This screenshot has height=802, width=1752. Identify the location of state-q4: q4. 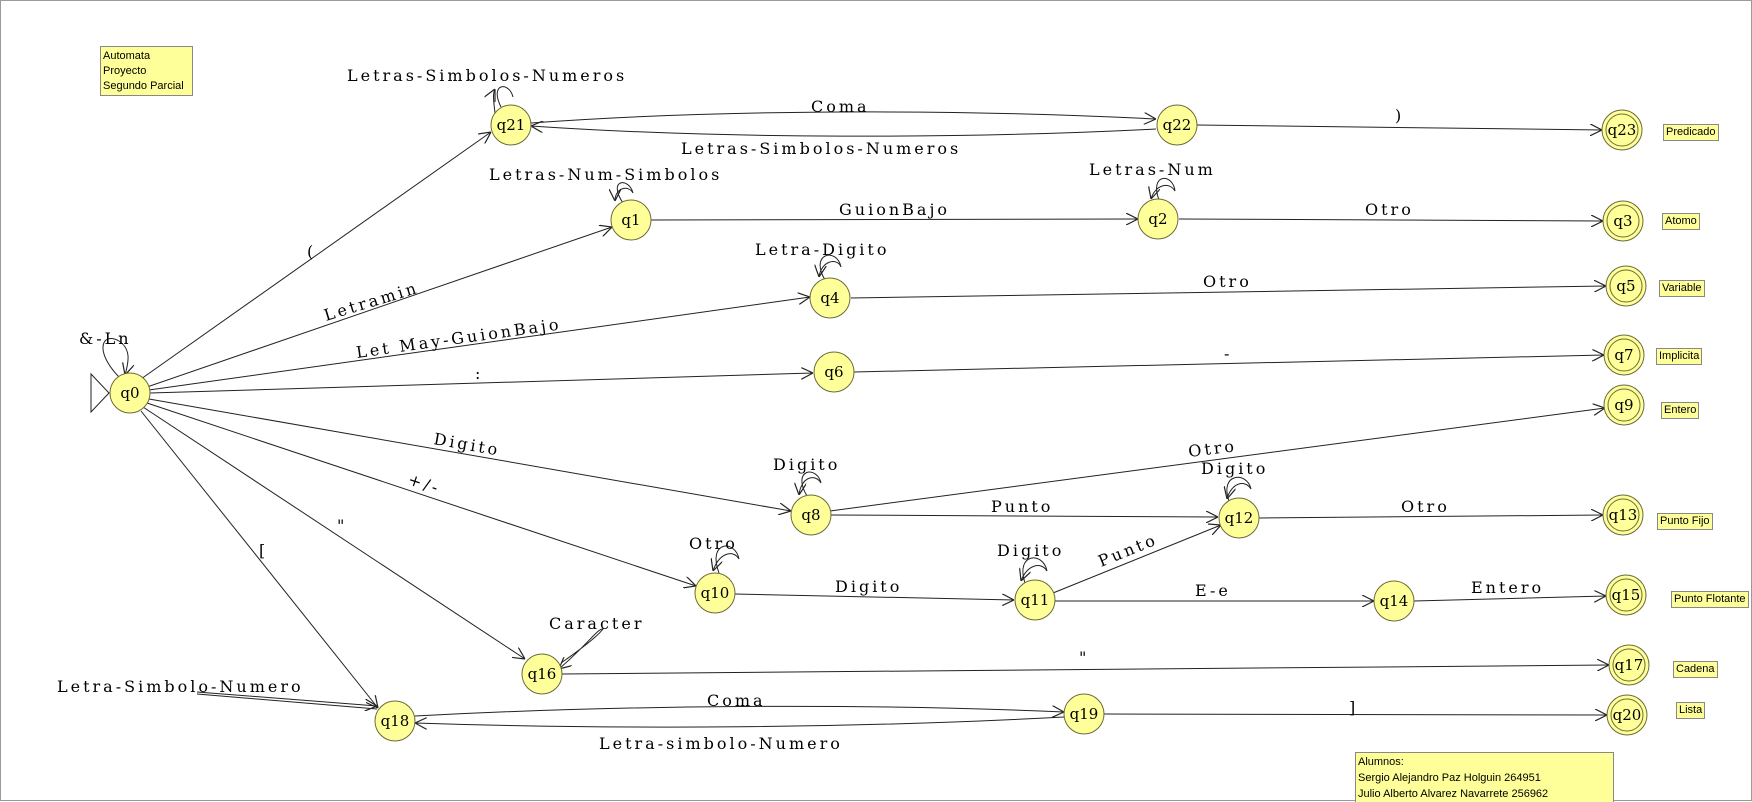
(830, 298).